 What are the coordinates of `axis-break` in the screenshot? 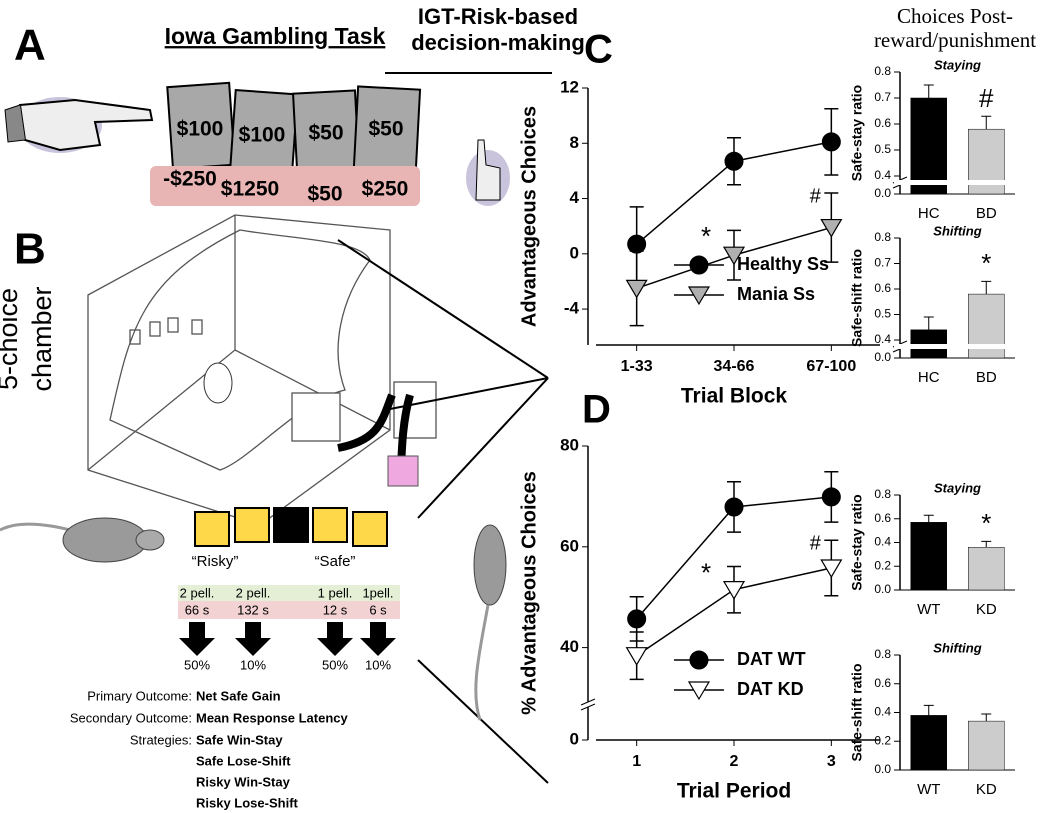 It's located at (588, 704).